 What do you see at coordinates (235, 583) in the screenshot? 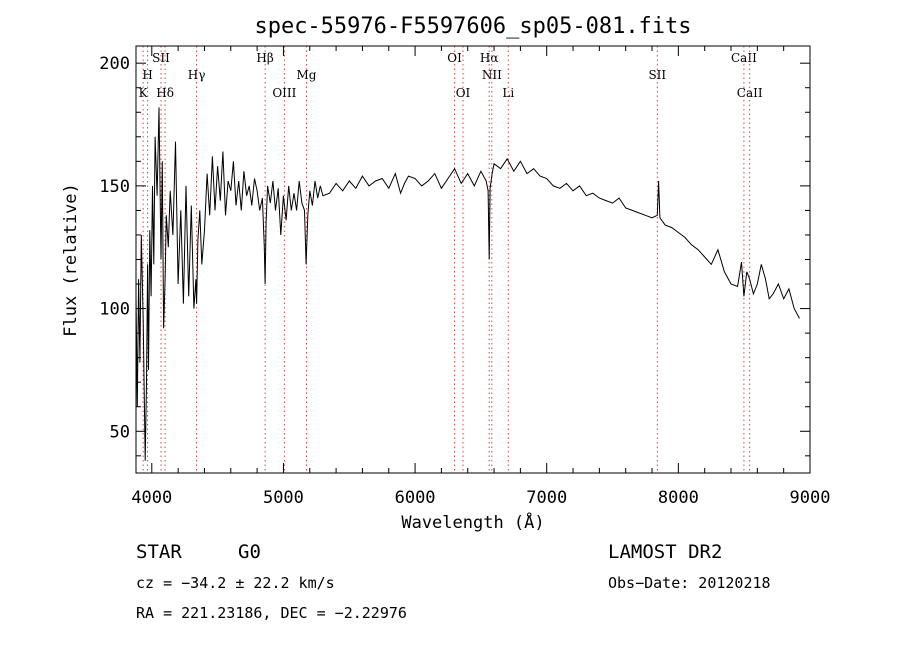
I see `redshift-info: cz = −34.2 ± 22.2 km/s` at bounding box center [235, 583].